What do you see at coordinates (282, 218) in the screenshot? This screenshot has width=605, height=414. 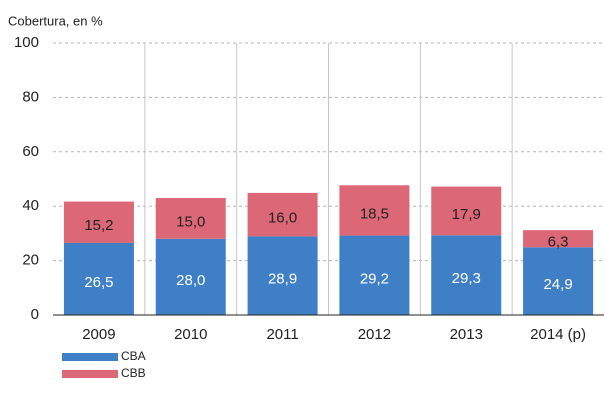 I see `value-label: 16,0` at bounding box center [282, 218].